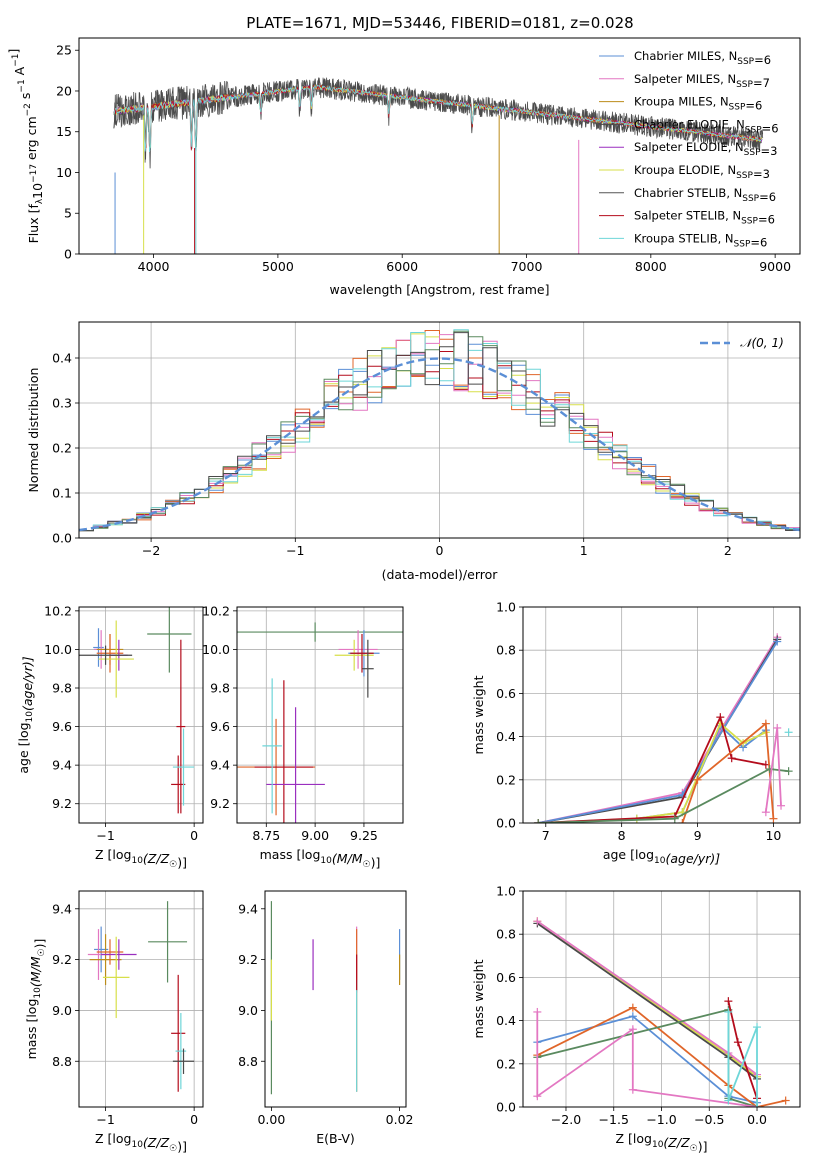  Describe the element at coordinates (702, 58) in the screenshot. I see `legend-entry: Chabrier MILES, NSSP=6` at that location.